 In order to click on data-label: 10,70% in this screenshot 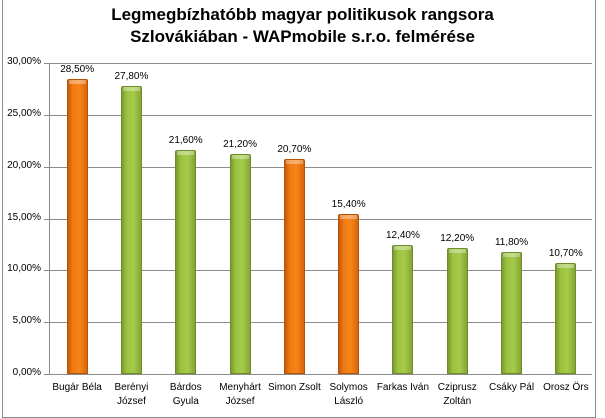, I will do `click(565, 254)`.